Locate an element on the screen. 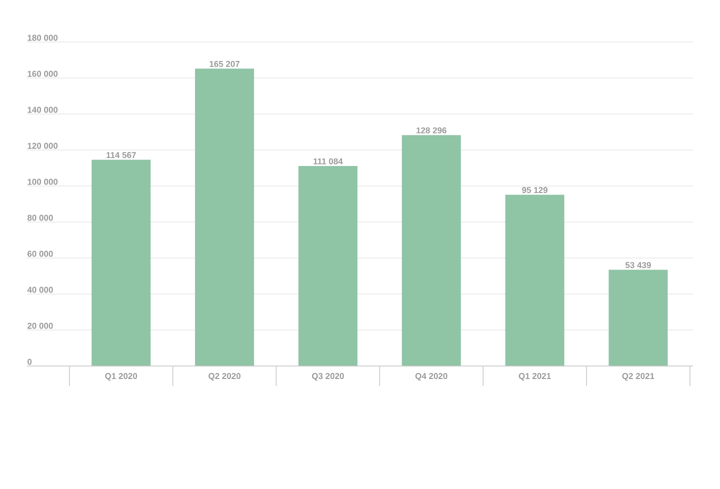  y-tick-label: 80 000 is located at coordinates (40, 217).